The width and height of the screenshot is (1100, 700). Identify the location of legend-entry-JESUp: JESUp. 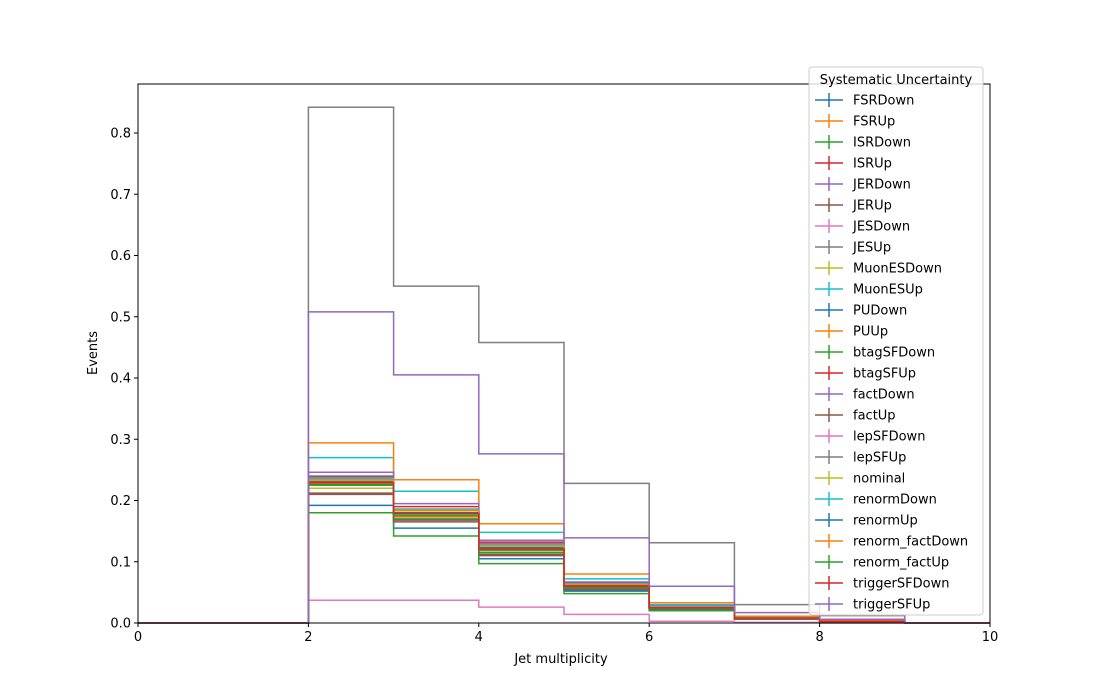
(853, 248).